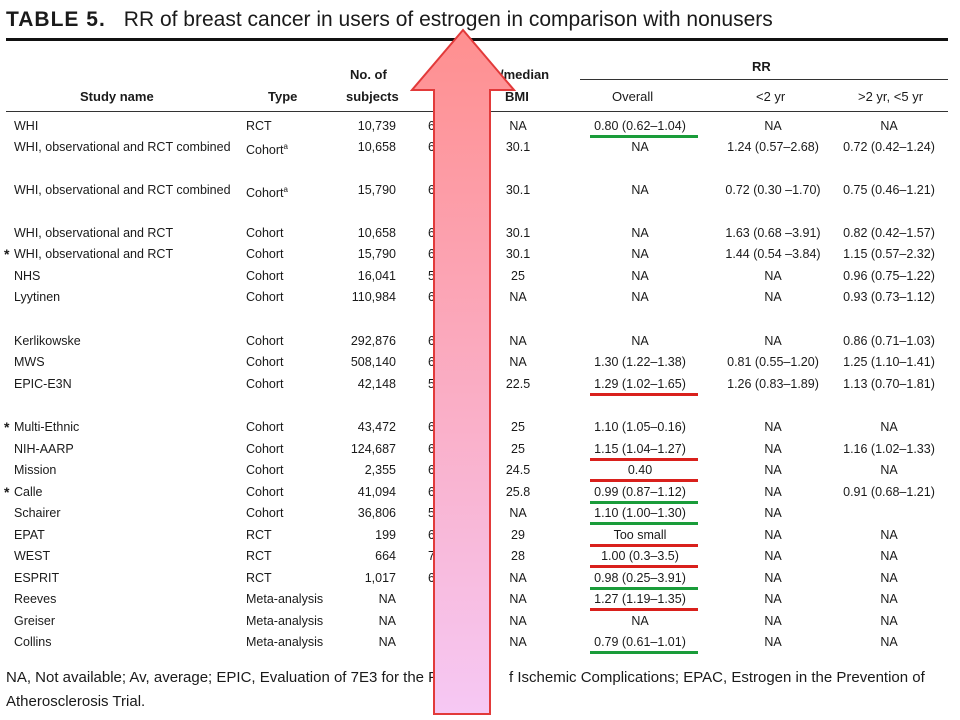  What do you see at coordinates (376, 492) in the screenshot?
I see `subjects-cell: 41,094` at bounding box center [376, 492].